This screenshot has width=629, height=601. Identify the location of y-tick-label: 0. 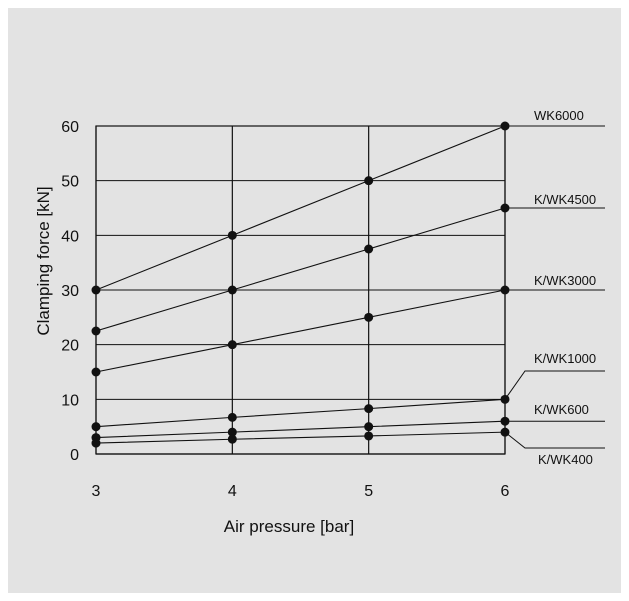
(74, 455).